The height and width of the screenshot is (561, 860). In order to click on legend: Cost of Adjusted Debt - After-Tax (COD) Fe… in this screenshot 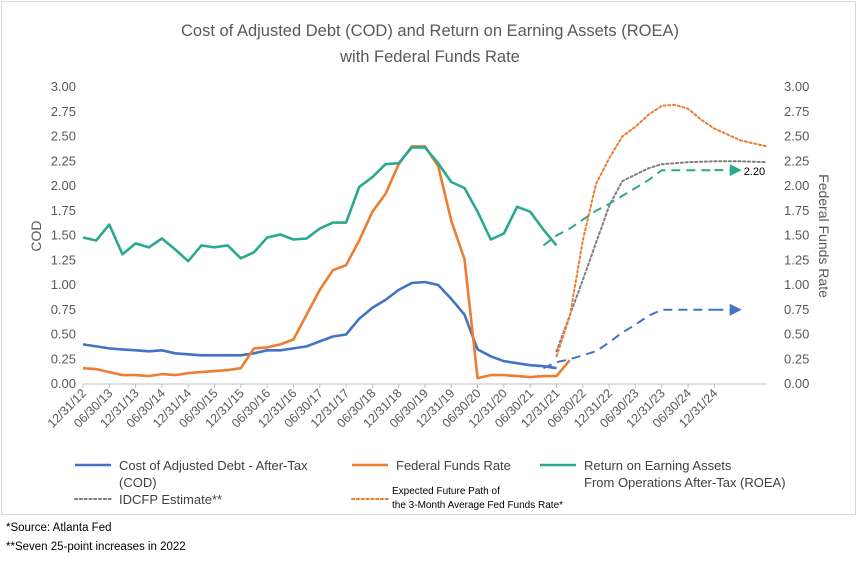, I will do `click(430, 484)`.